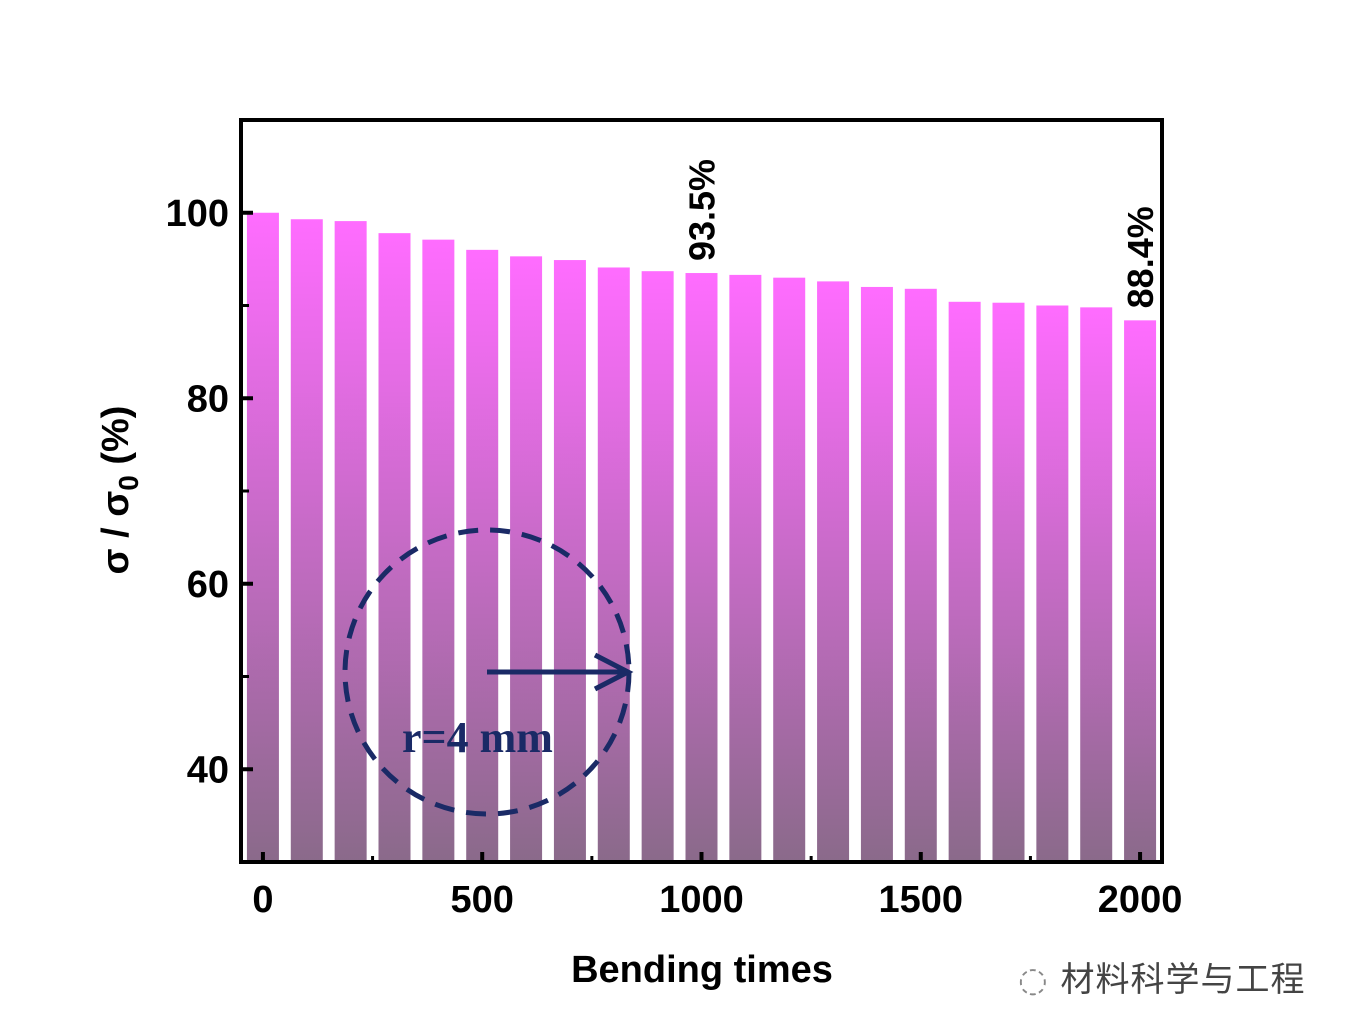 This screenshot has width=1350, height=1034. I want to click on y-axis-label: σ / σ0 (%), so click(119, 490).